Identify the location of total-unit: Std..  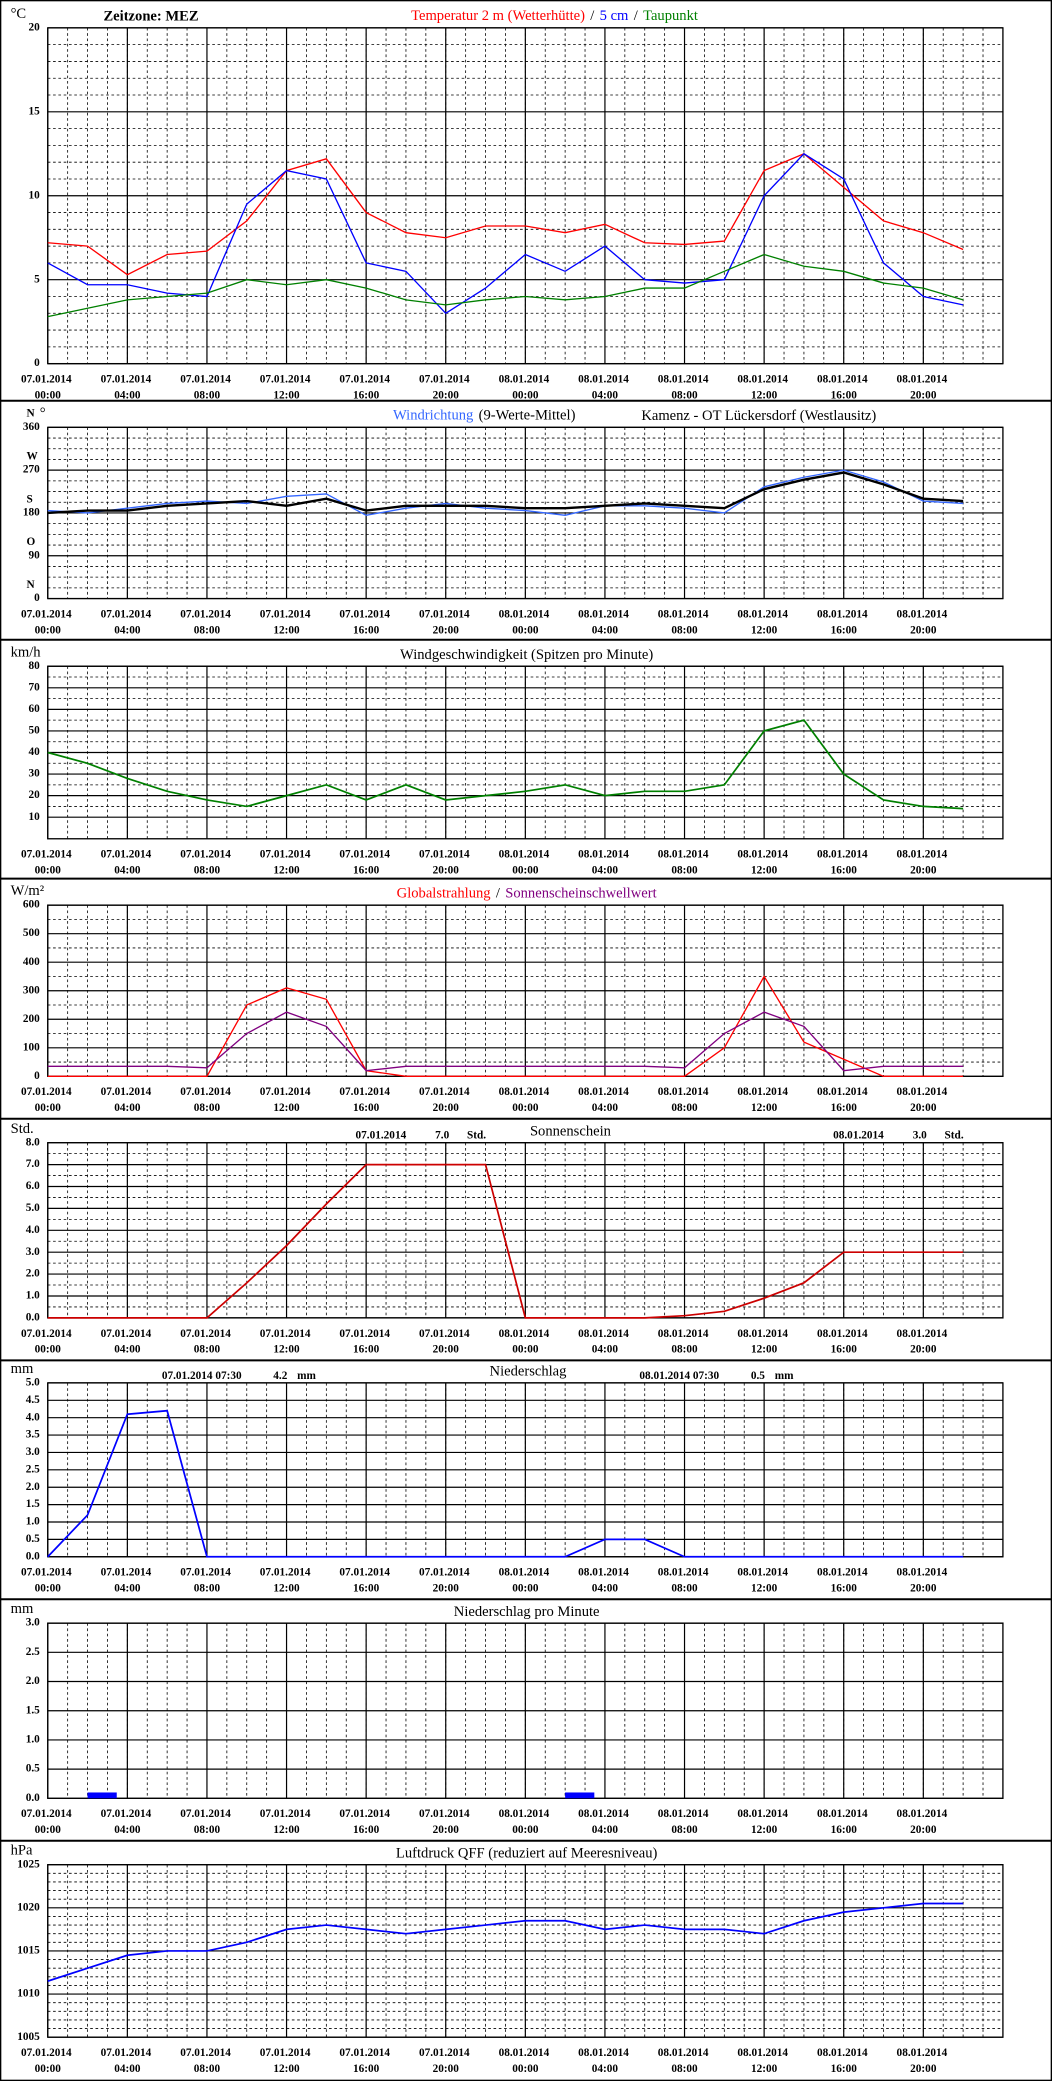
(954, 1136).